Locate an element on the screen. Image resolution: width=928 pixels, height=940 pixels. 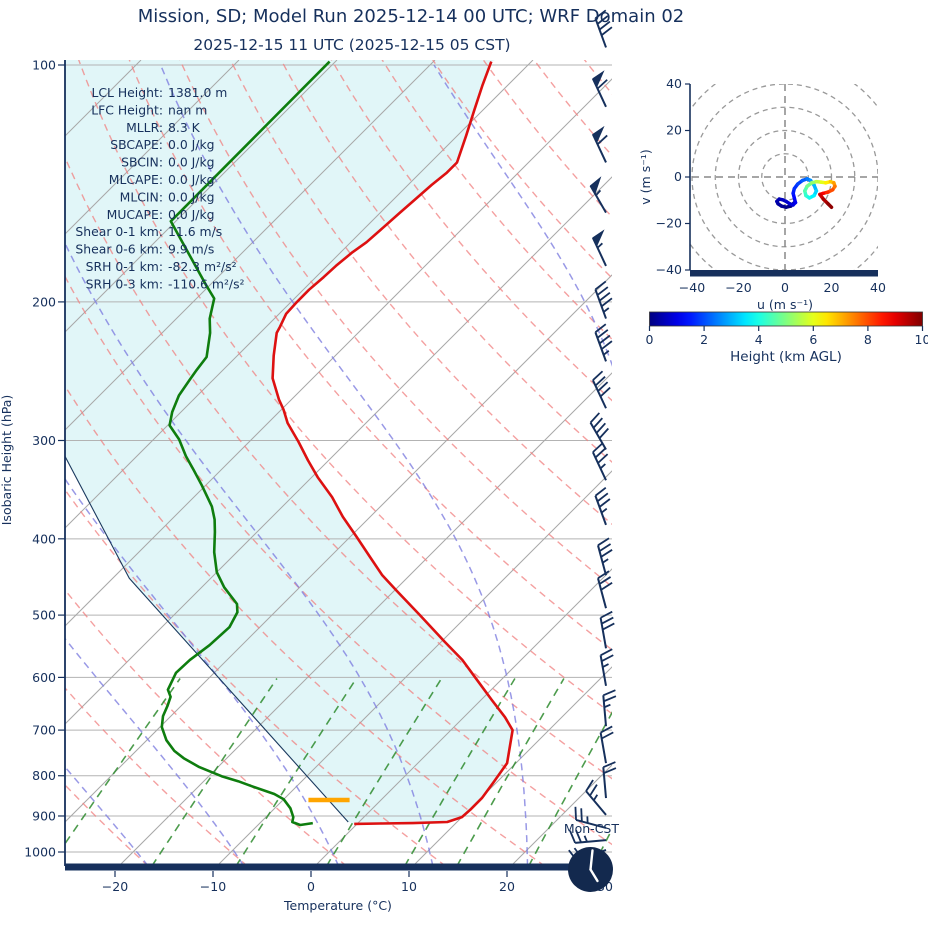
mixing-ratio-line is located at coordinates (688, 773).